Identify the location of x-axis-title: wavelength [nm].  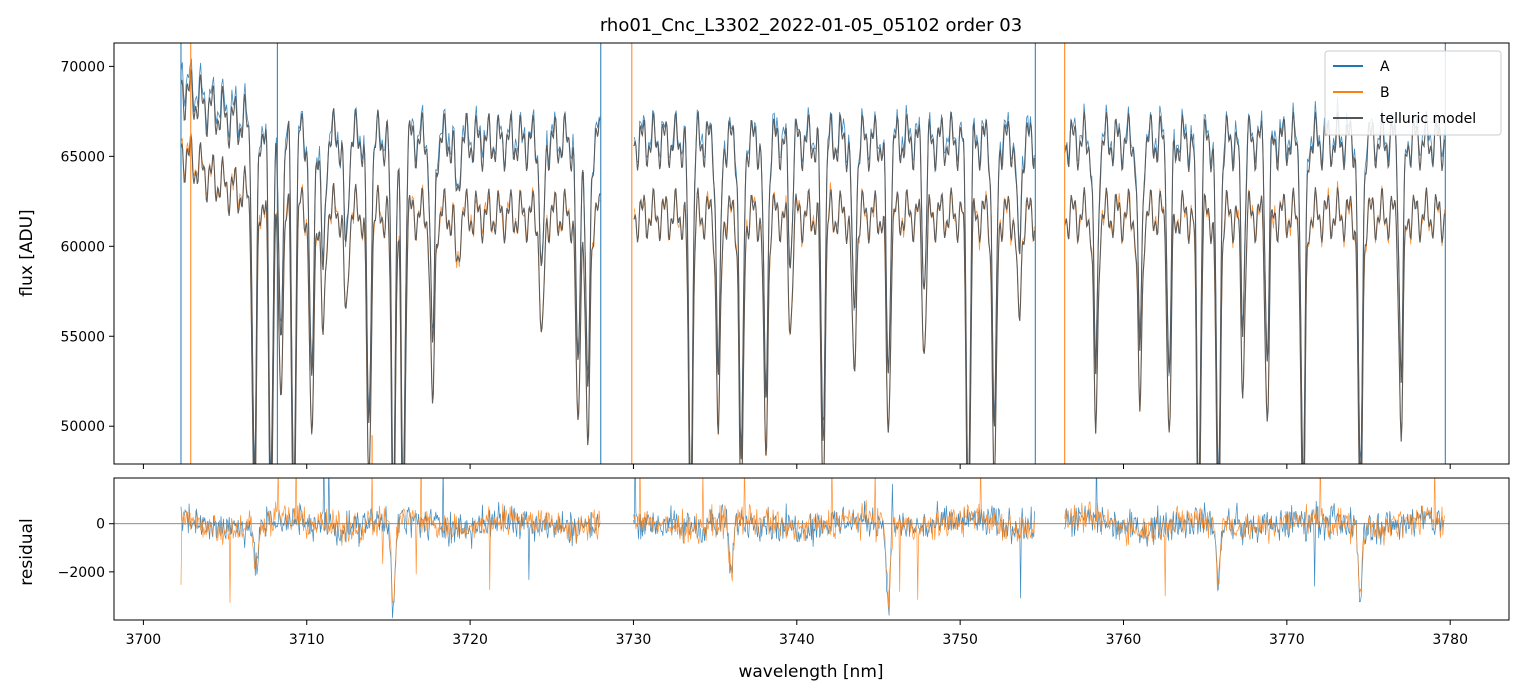
(810, 672).